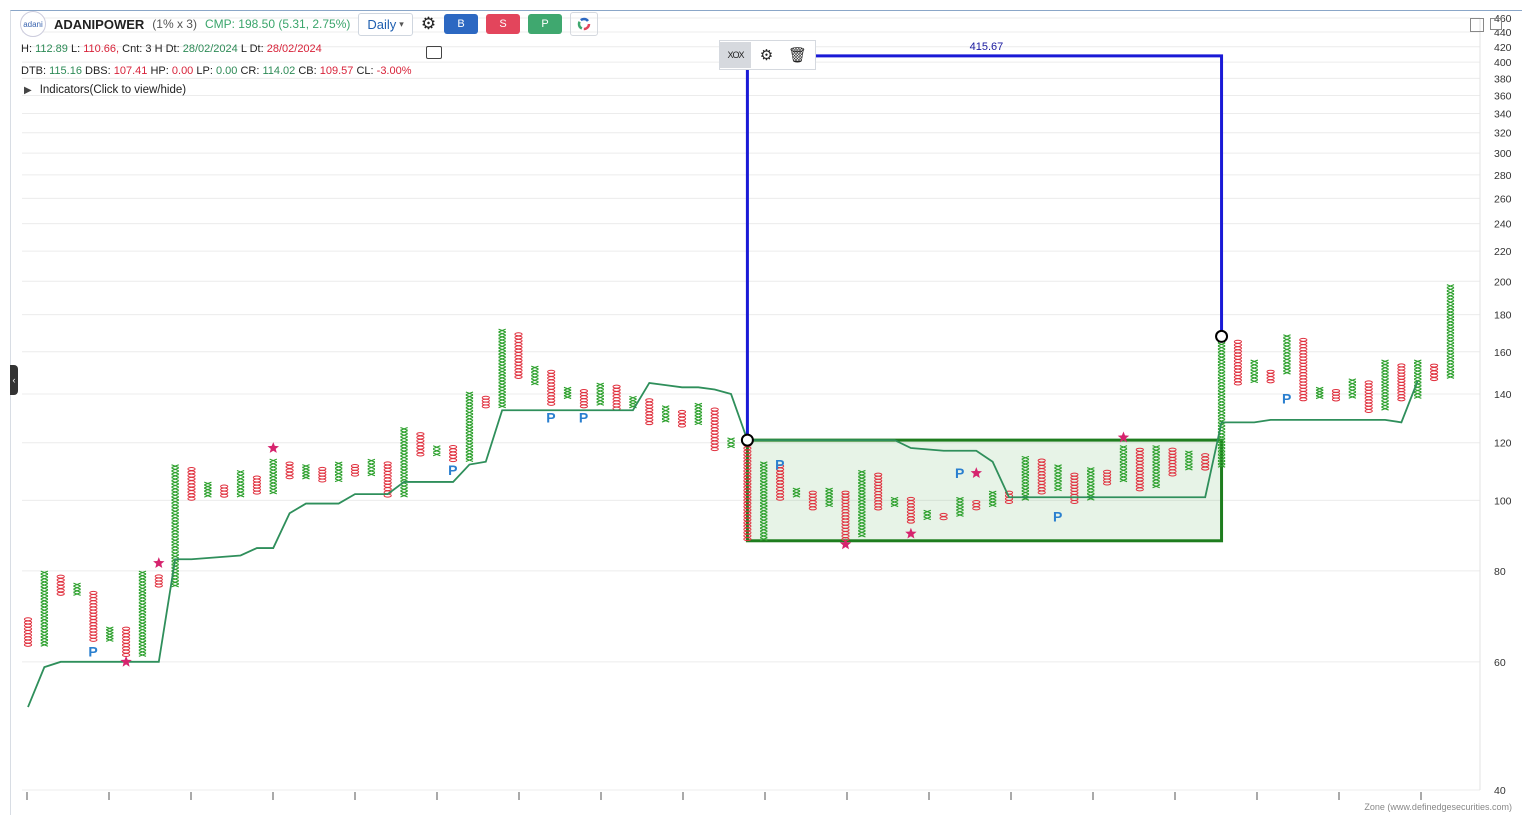 This screenshot has width=1524, height=817. What do you see at coordinates (428, 23) in the screenshot?
I see `settings-gear-icon: ⚙` at bounding box center [428, 23].